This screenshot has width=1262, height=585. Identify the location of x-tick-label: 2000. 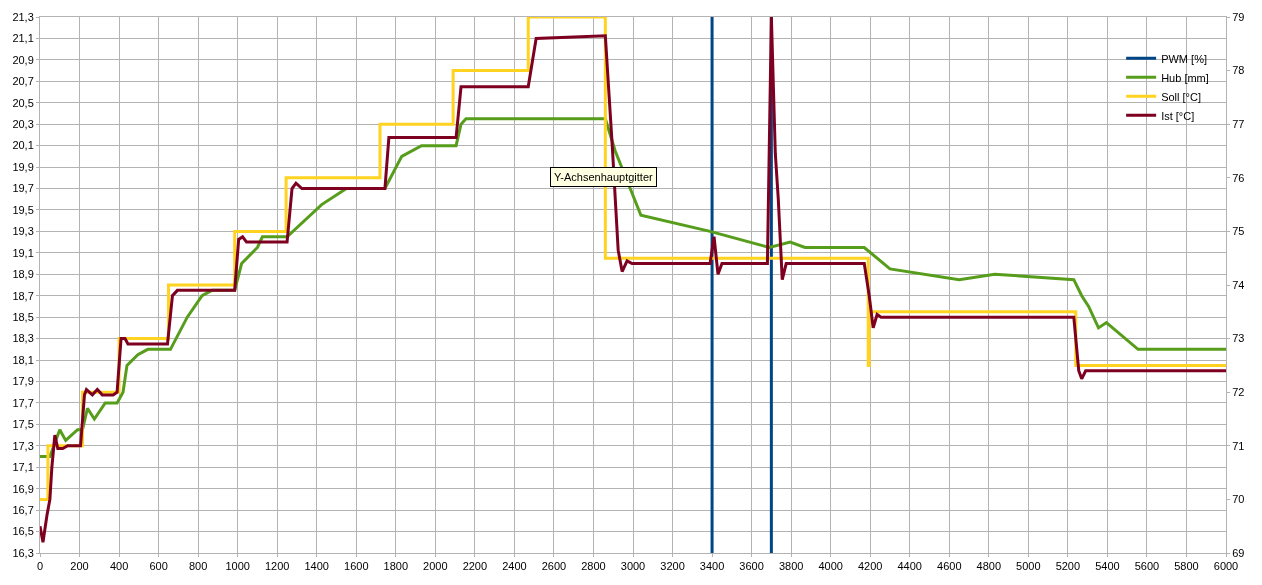
(435, 566).